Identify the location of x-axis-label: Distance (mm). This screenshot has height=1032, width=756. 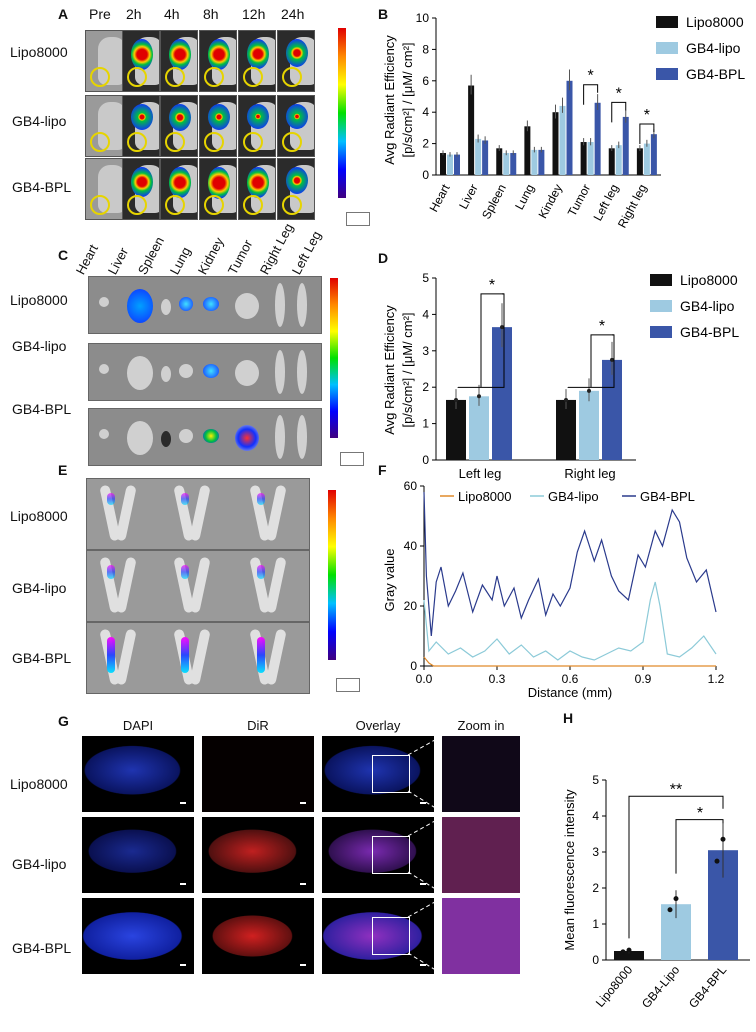
(570, 692).